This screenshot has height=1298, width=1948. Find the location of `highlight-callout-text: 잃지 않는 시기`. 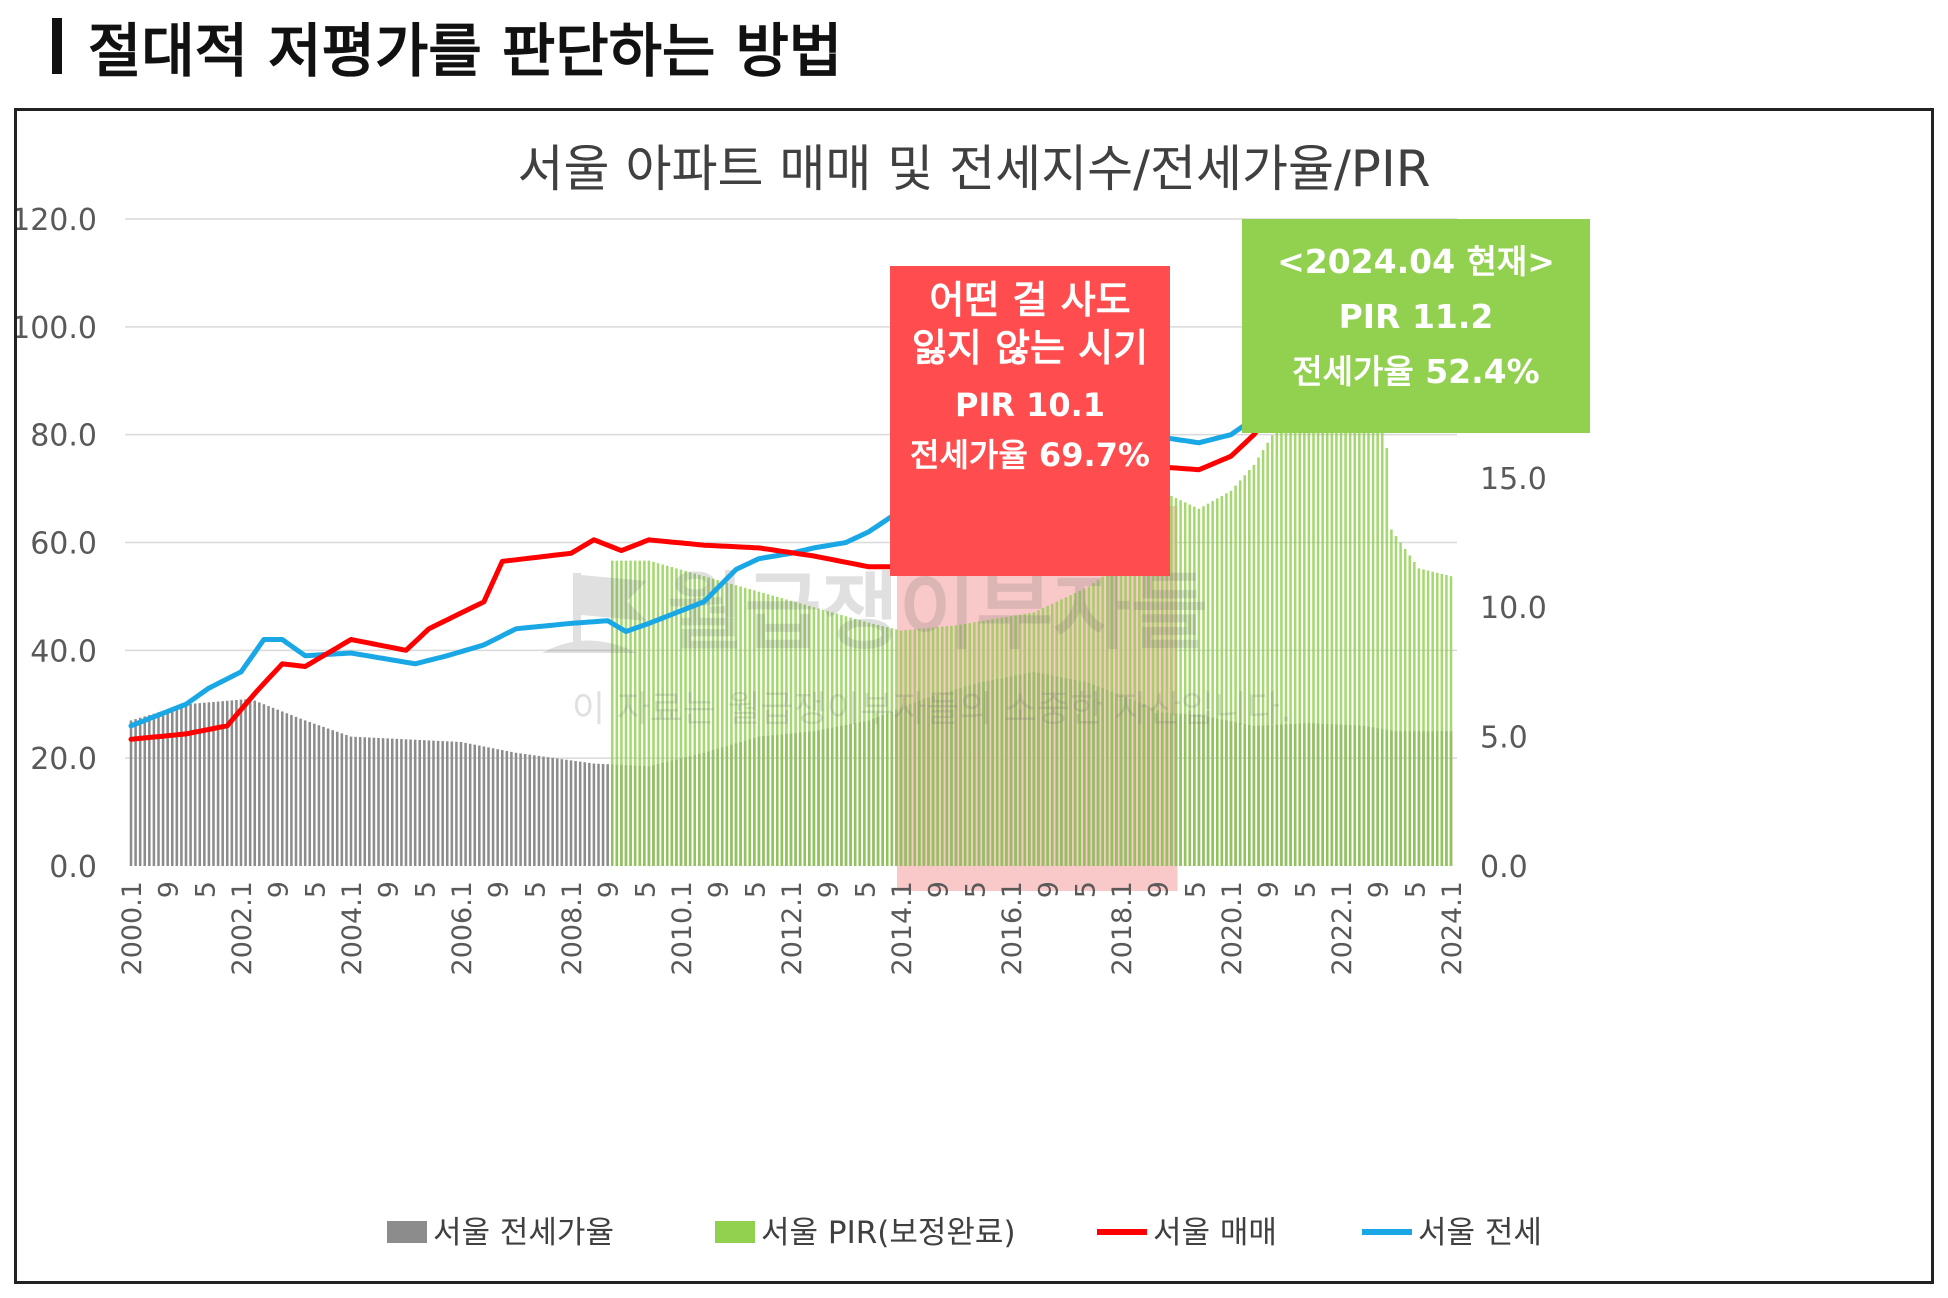

highlight-callout-text: 잃지 않는 시기 is located at coordinates (1030, 348).